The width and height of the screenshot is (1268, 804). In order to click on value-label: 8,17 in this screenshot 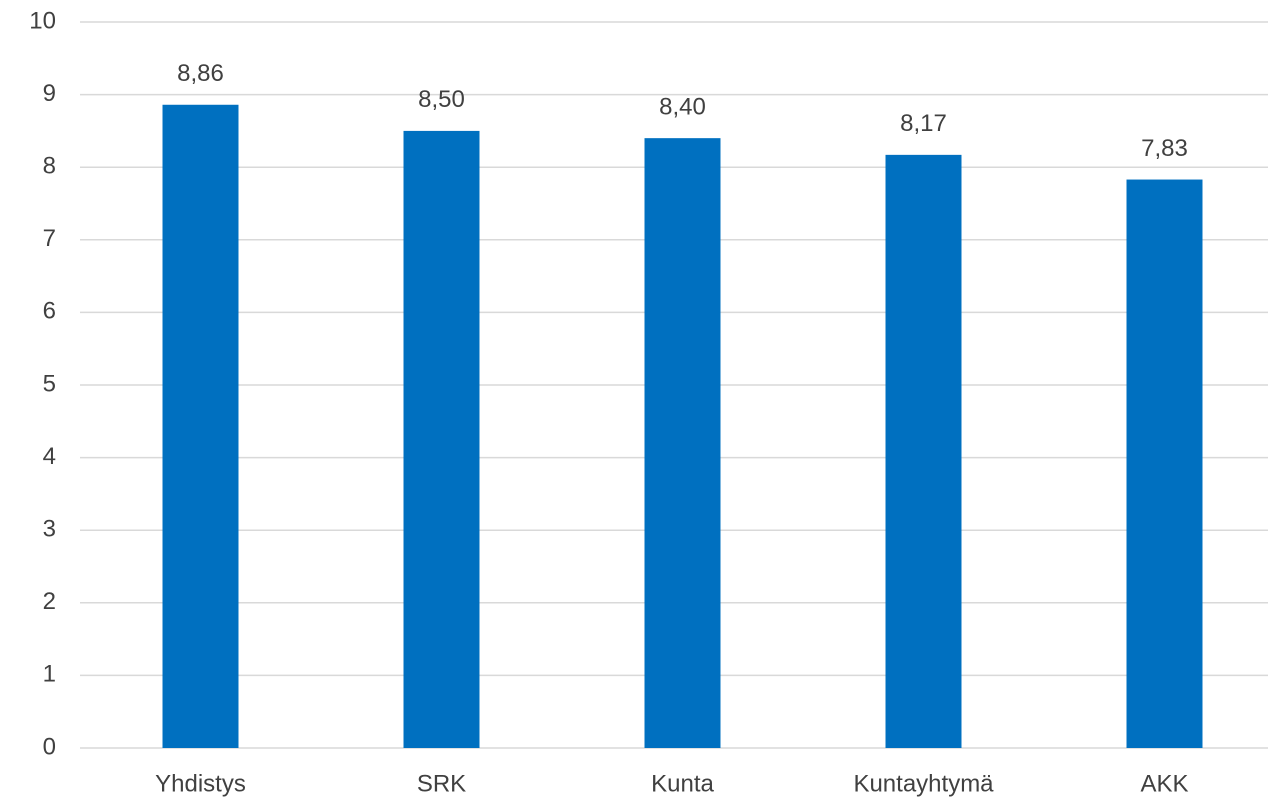, I will do `click(923, 123)`.